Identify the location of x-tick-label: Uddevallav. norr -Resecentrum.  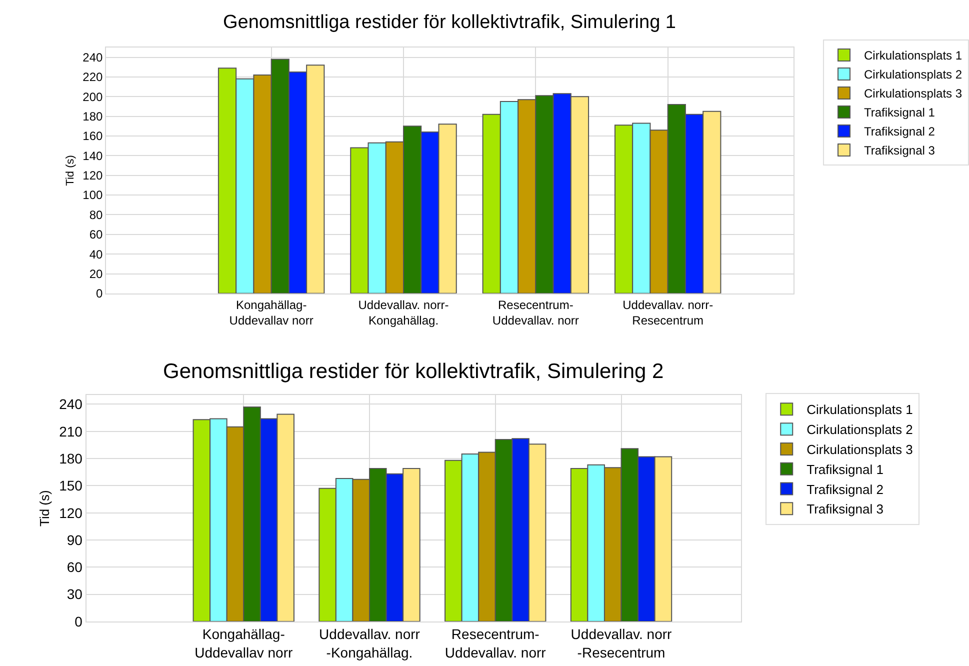
(621, 643).